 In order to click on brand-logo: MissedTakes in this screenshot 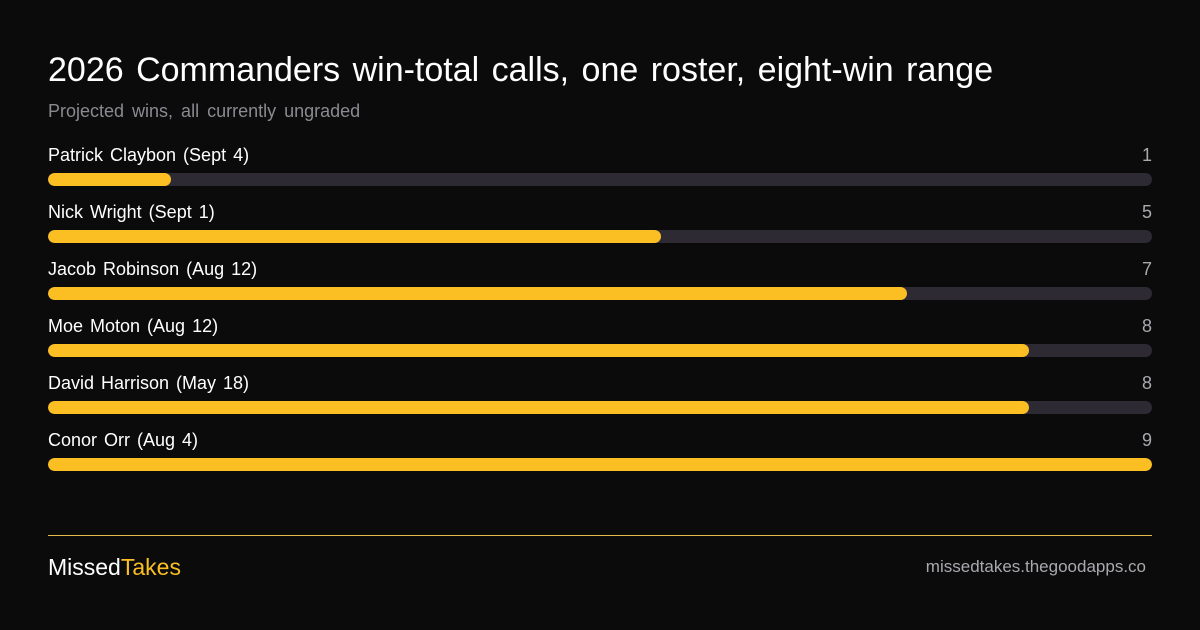, I will do `click(114, 567)`.